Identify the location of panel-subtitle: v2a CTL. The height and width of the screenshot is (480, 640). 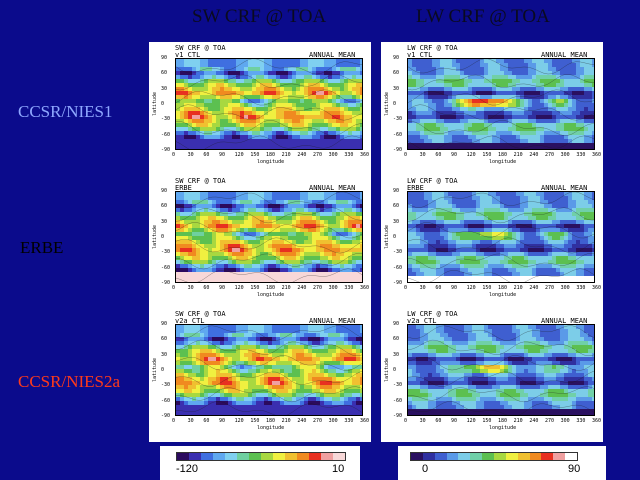
(190, 321).